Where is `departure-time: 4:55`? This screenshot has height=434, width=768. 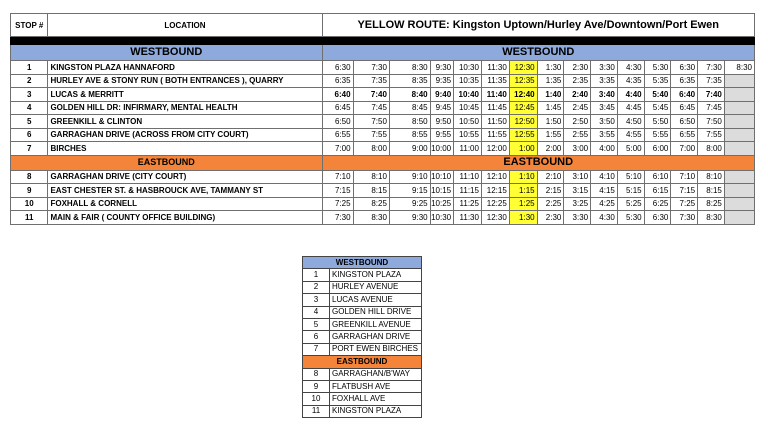
departure-time: 4:55 is located at coordinates (630, 134).